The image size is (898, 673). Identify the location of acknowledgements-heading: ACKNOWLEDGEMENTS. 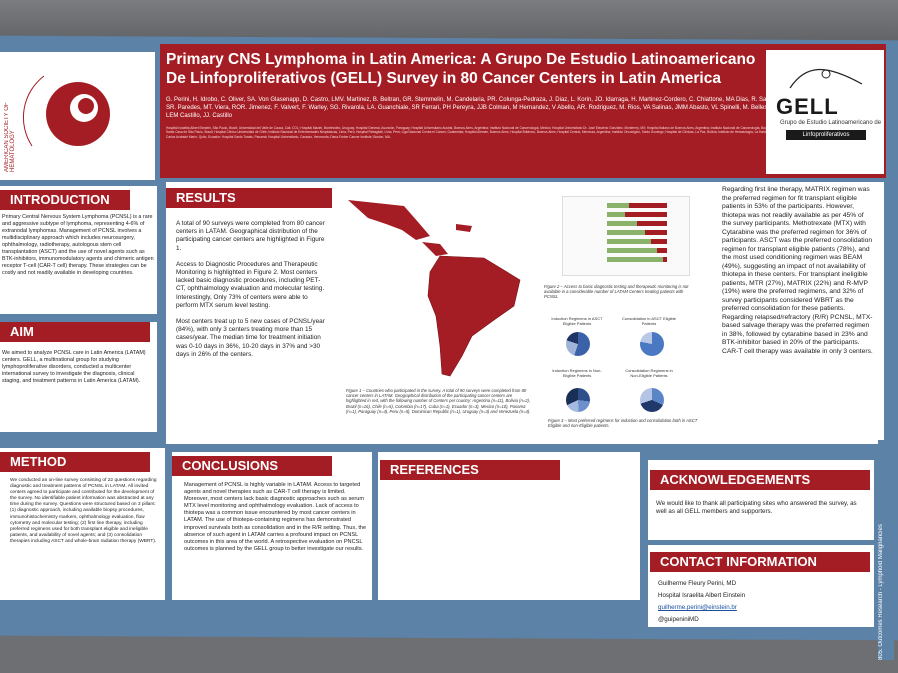
(760, 480).